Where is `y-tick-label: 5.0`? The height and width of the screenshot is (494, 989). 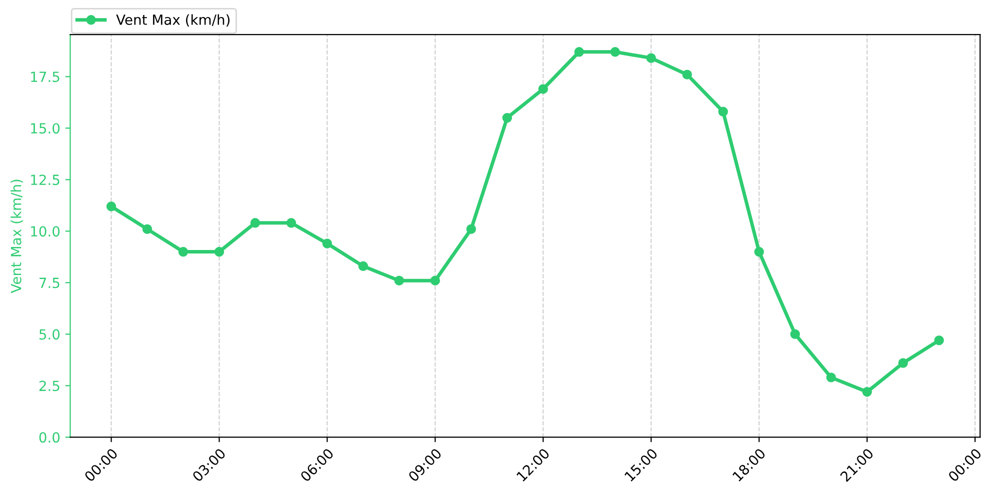 y-tick-label: 5.0 is located at coordinates (49, 334).